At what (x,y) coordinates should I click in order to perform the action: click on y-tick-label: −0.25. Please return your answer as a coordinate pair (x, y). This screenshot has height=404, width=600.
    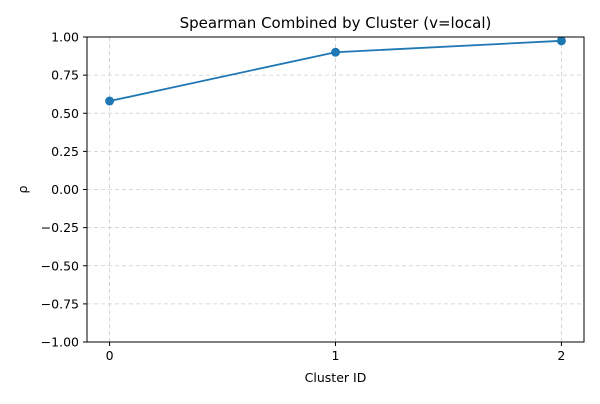
    Looking at the image, I should click on (60, 227).